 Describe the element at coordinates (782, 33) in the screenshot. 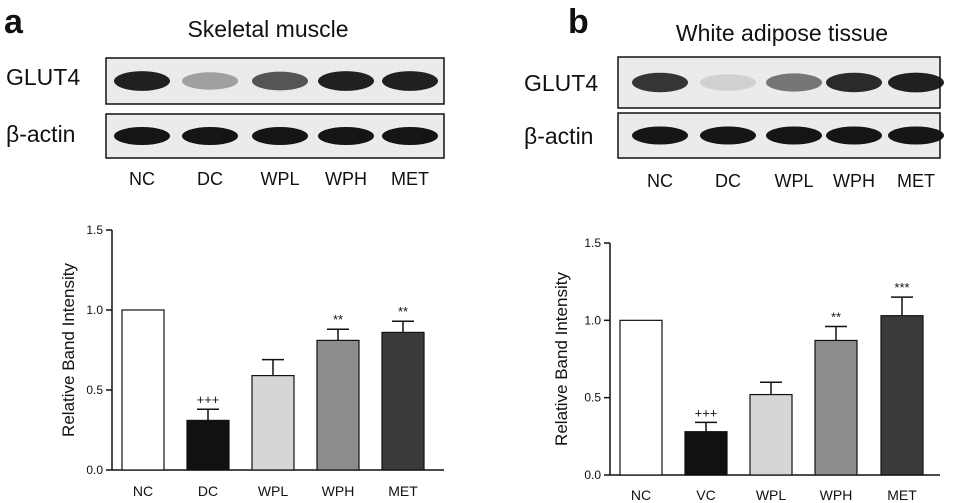

I see `tissue-title: White adipose tissue` at that location.